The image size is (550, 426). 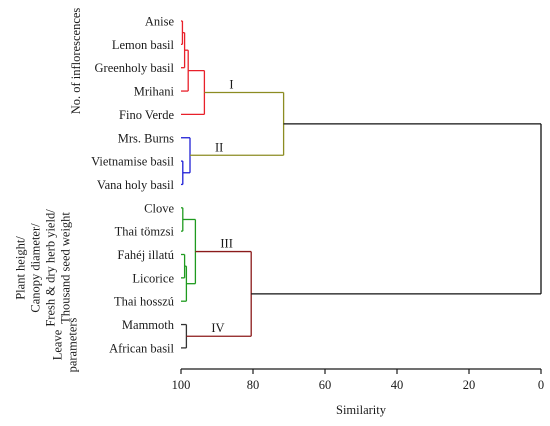 I want to click on group-label: Thousand seed weight, so click(x=66, y=268).